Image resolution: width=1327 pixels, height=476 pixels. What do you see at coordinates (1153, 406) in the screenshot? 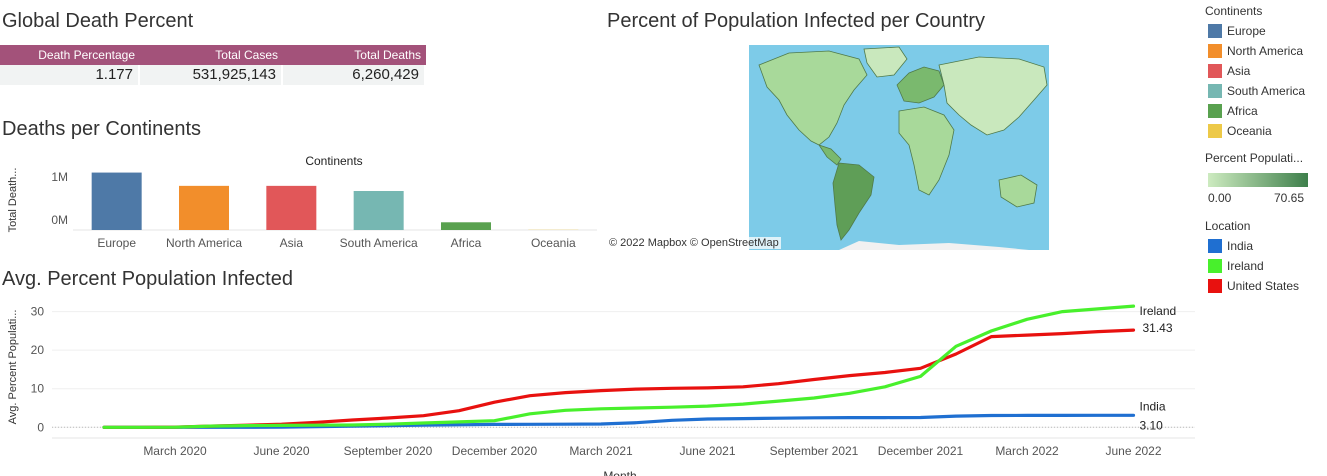
I see `line-end-label-india: India` at bounding box center [1153, 406].